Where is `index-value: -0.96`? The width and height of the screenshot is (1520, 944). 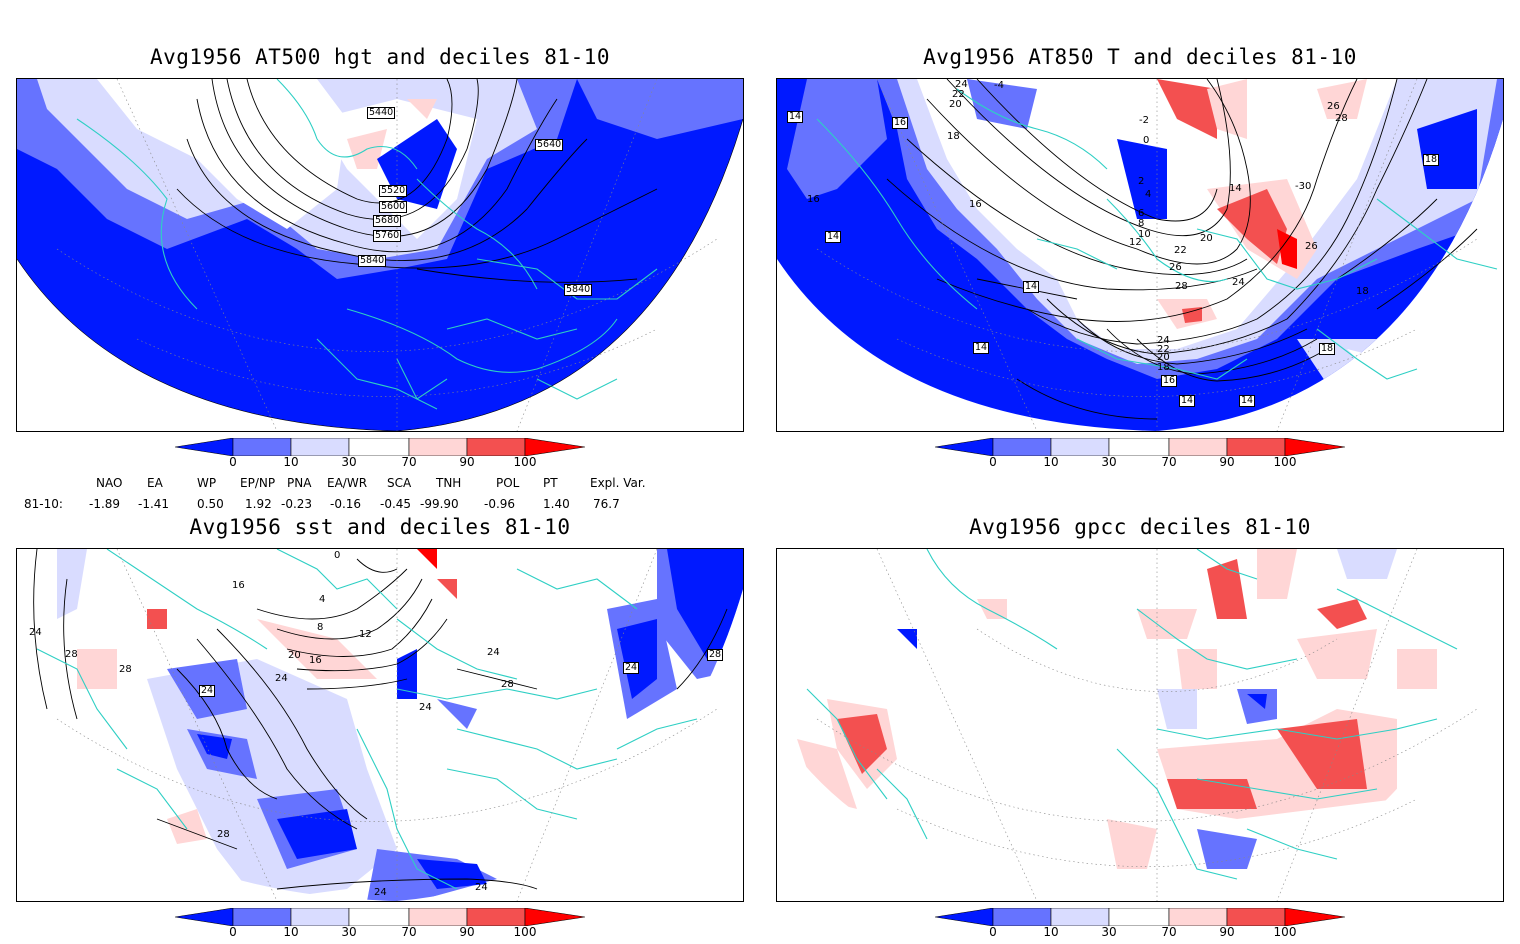
index-value: -0.96 is located at coordinates (500, 504).